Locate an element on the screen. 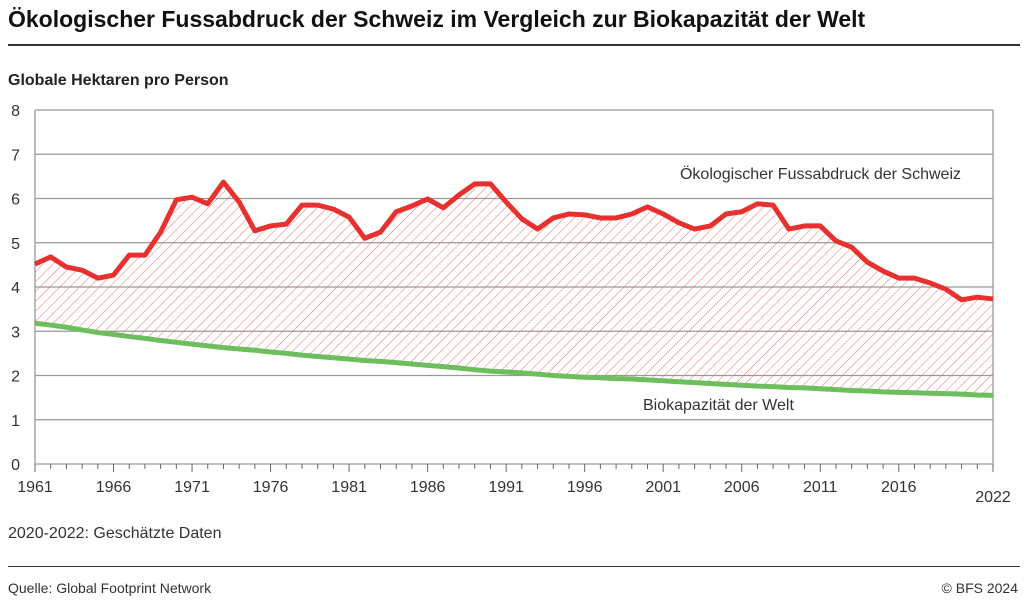 The height and width of the screenshot is (604, 1024). biocapacity-series-label: Biokapazität der Welt is located at coordinates (718, 405).